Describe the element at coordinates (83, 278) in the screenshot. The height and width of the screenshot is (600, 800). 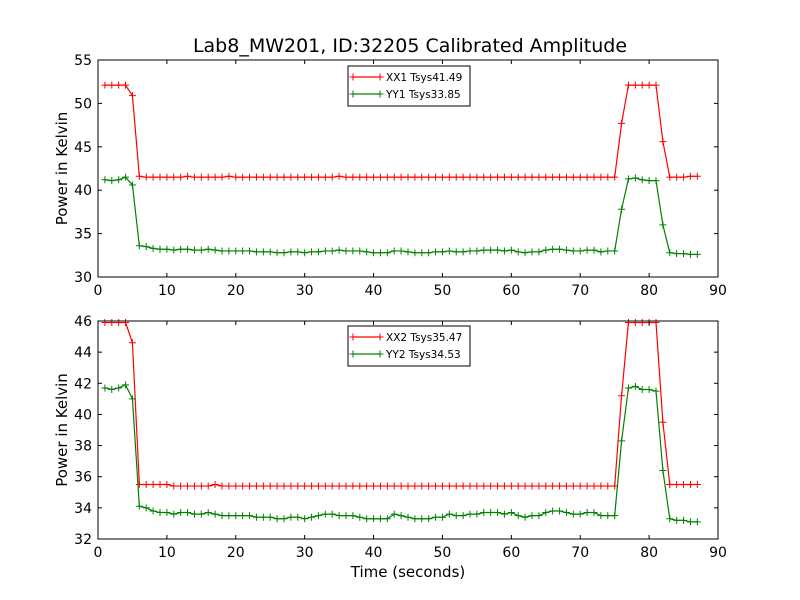
I see `y-tick-label: 30` at that location.